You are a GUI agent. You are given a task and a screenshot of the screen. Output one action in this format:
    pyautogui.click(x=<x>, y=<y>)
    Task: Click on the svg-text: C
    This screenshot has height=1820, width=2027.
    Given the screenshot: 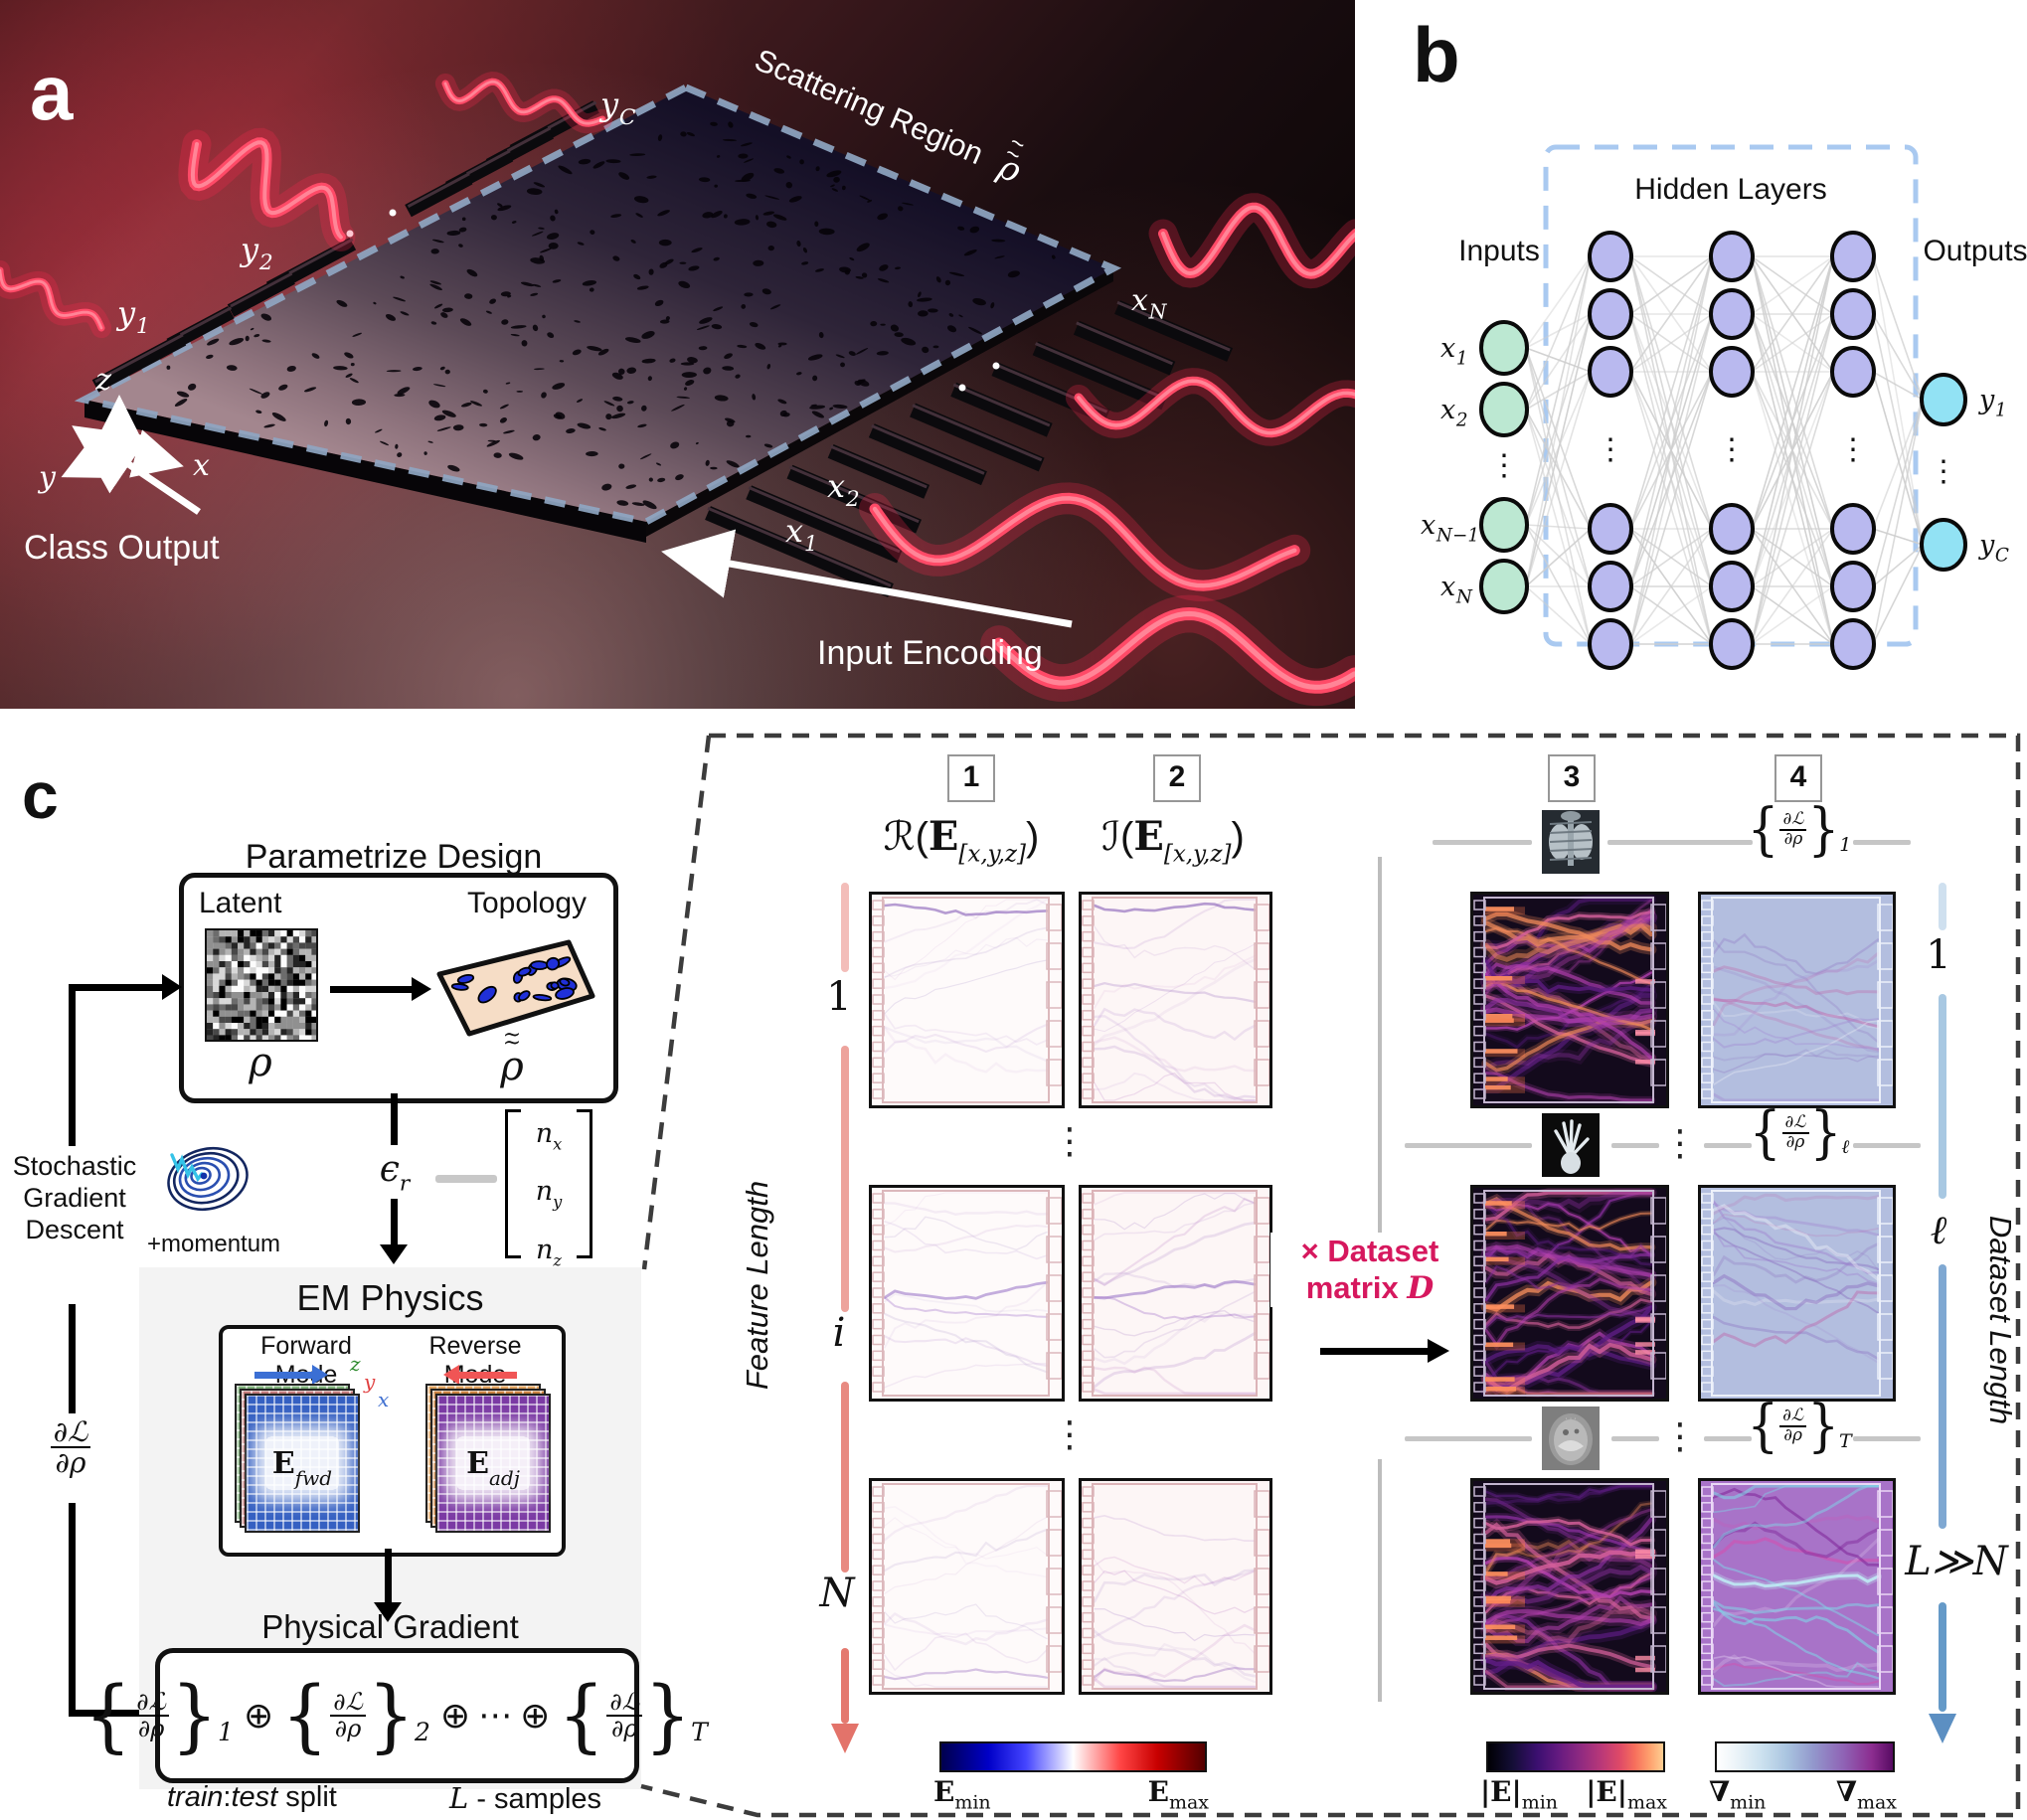 What is the action you would take?
    pyautogui.click(x=627, y=117)
    